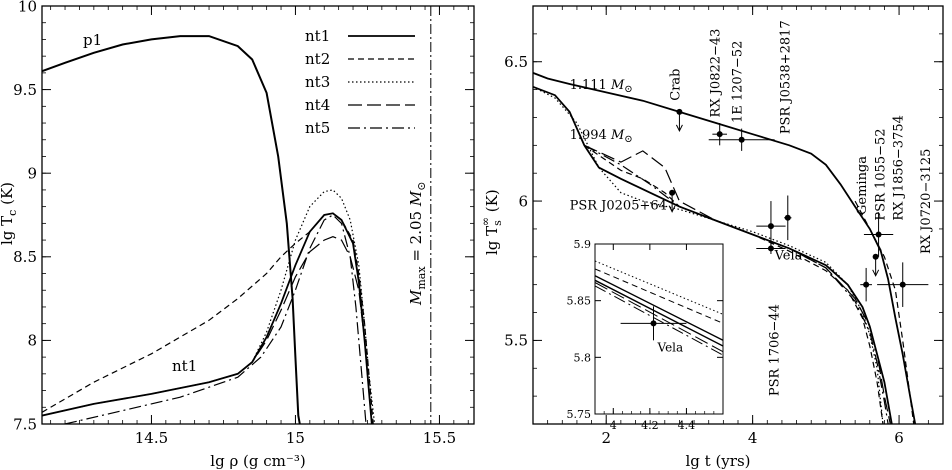  What do you see at coordinates (774, 350) in the screenshot?
I see `source-label: PSR 1706−44` at bounding box center [774, 350].